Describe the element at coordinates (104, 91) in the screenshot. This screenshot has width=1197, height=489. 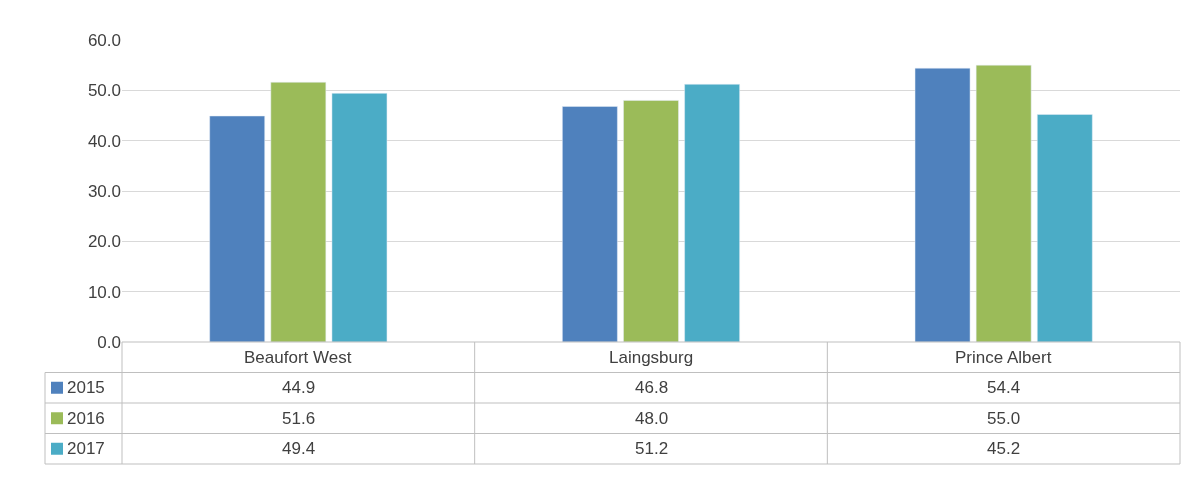
I see `y-tick-label: 50.0` at that location.